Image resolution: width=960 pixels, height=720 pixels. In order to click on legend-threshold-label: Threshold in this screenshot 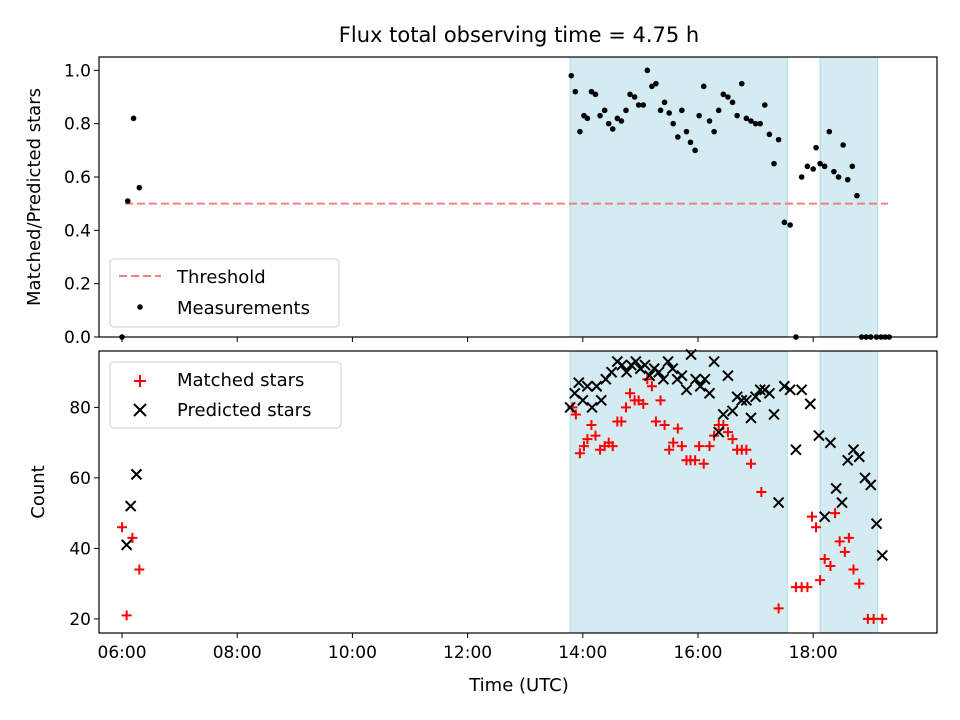, I will do `click(221, 277)`.